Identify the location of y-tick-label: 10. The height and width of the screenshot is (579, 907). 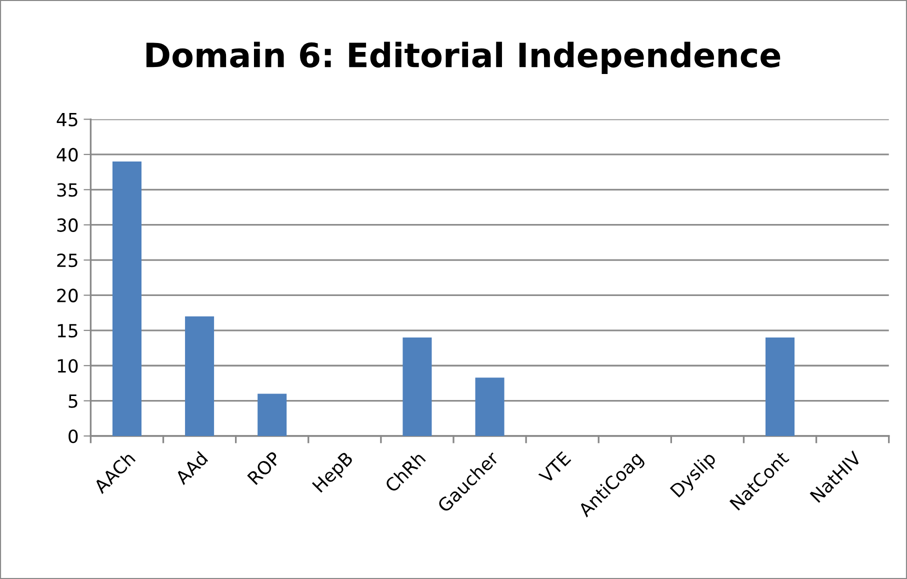
(68, 366).